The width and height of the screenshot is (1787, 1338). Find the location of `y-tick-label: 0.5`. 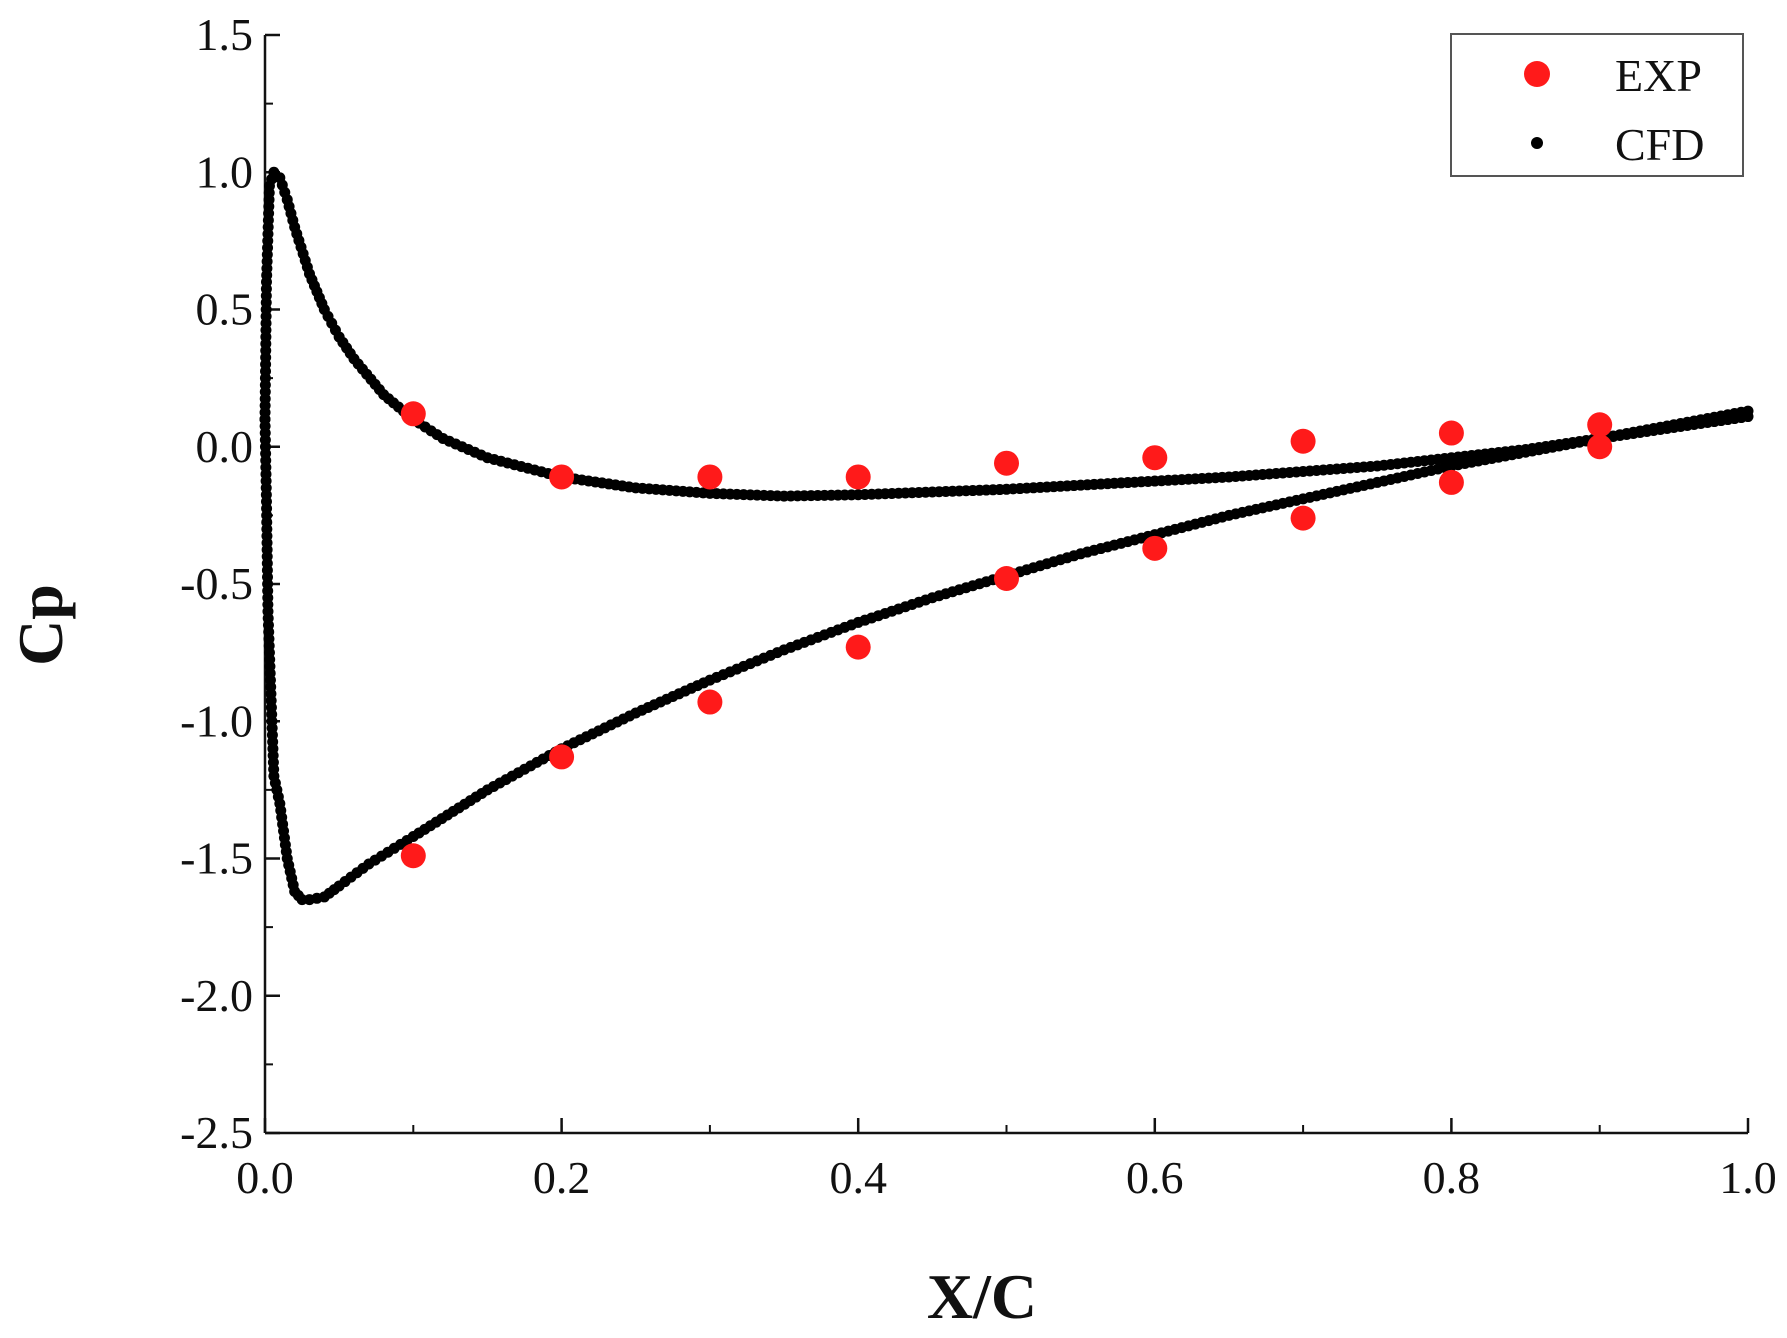

y-tick-label: 0.5 is located at coordinates (225, 309).